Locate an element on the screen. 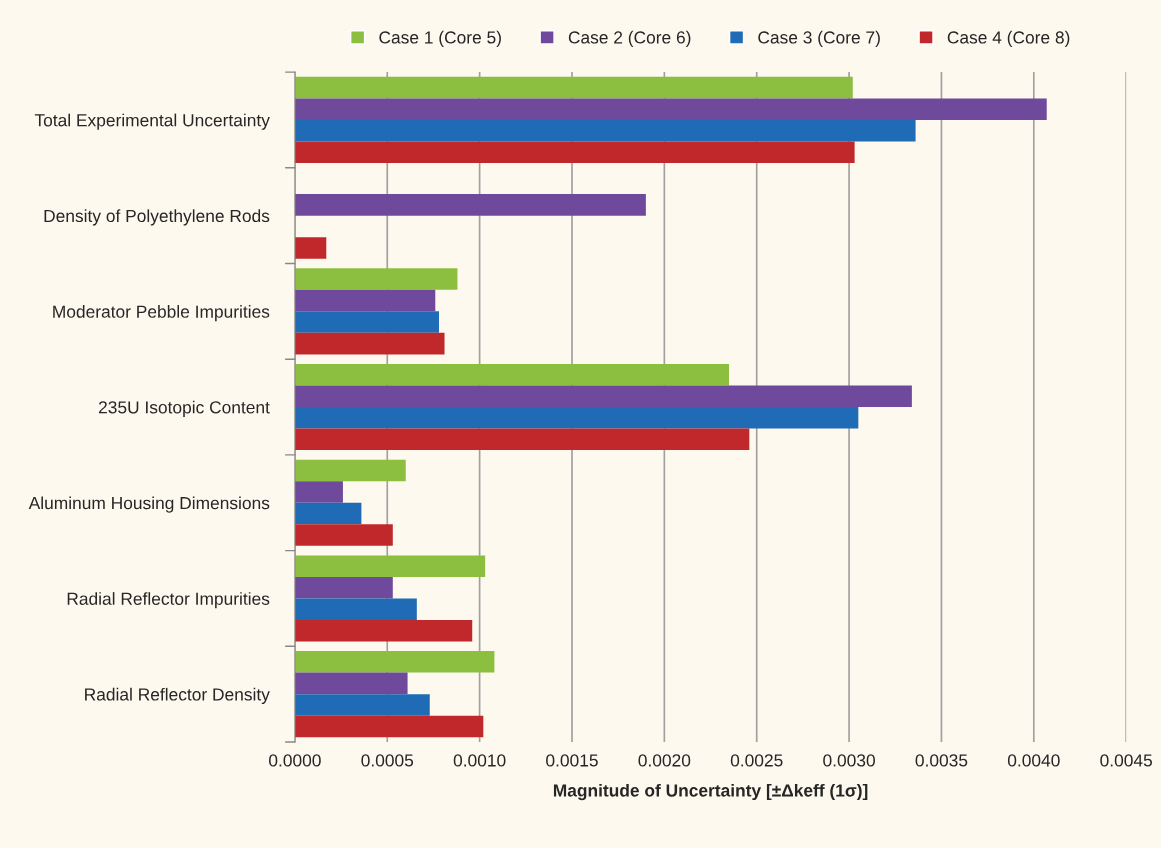 The height and width of the screenshot is (848, 1161). y-tick-label: Aluminum Housing Dimensions is located at coordinates (149, 504).